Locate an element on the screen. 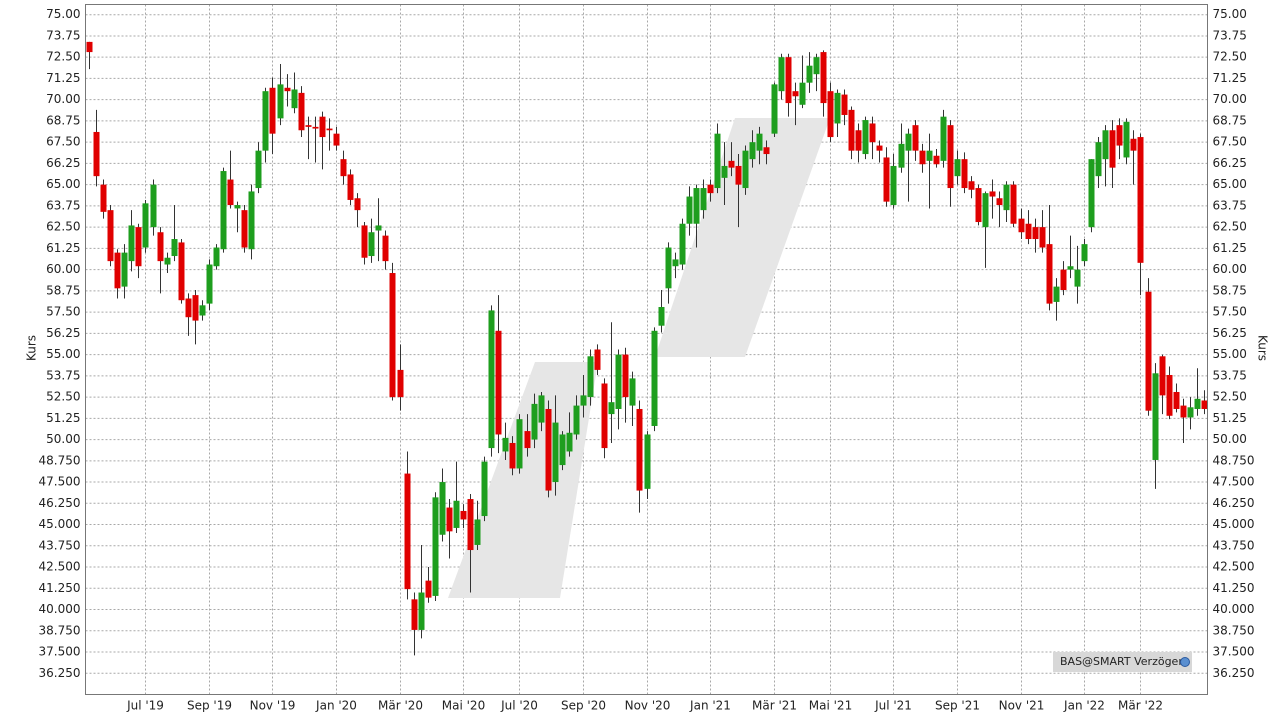  y-tick-label: 52.50 is located at coordinates (63, 397).